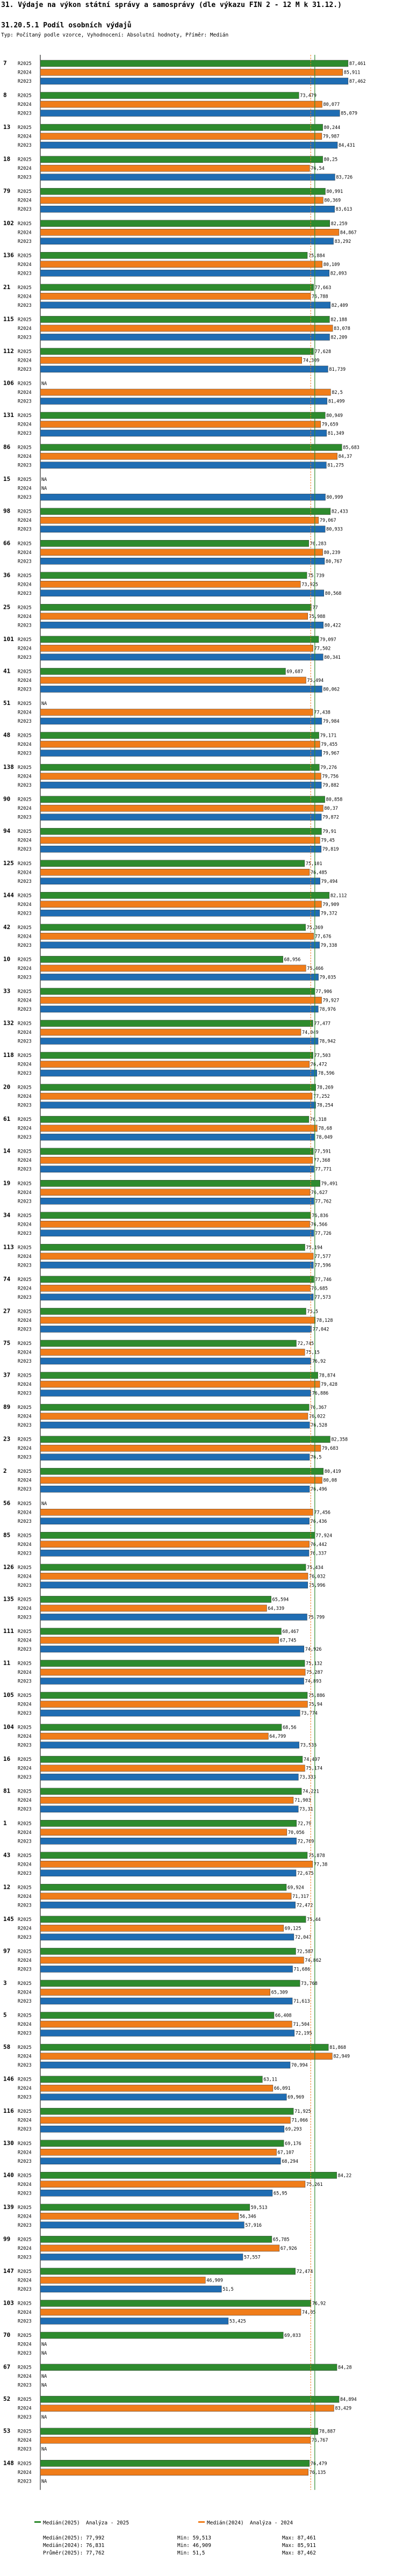 This screenshot has height=2576, width=403. What do you see at coordinates (309, 1713) in the screenshot?
I see `value-label: 73,774` at bounding box center [309, 1713].